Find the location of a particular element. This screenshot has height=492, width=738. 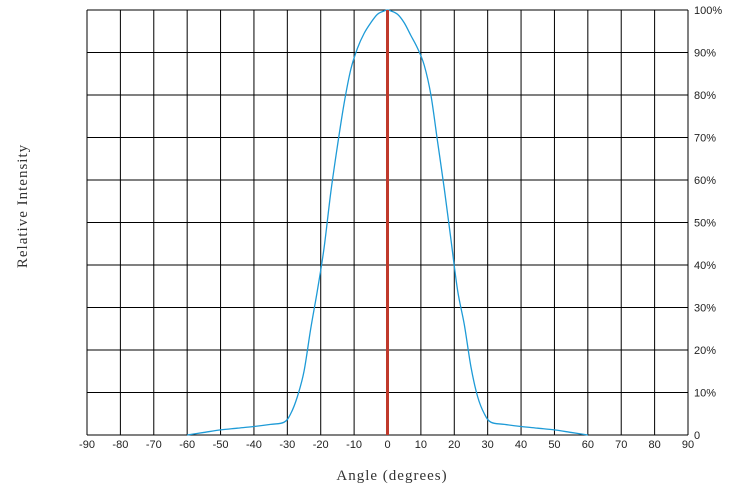

y-tick-label: 40% is located at coordinates (705, 266).